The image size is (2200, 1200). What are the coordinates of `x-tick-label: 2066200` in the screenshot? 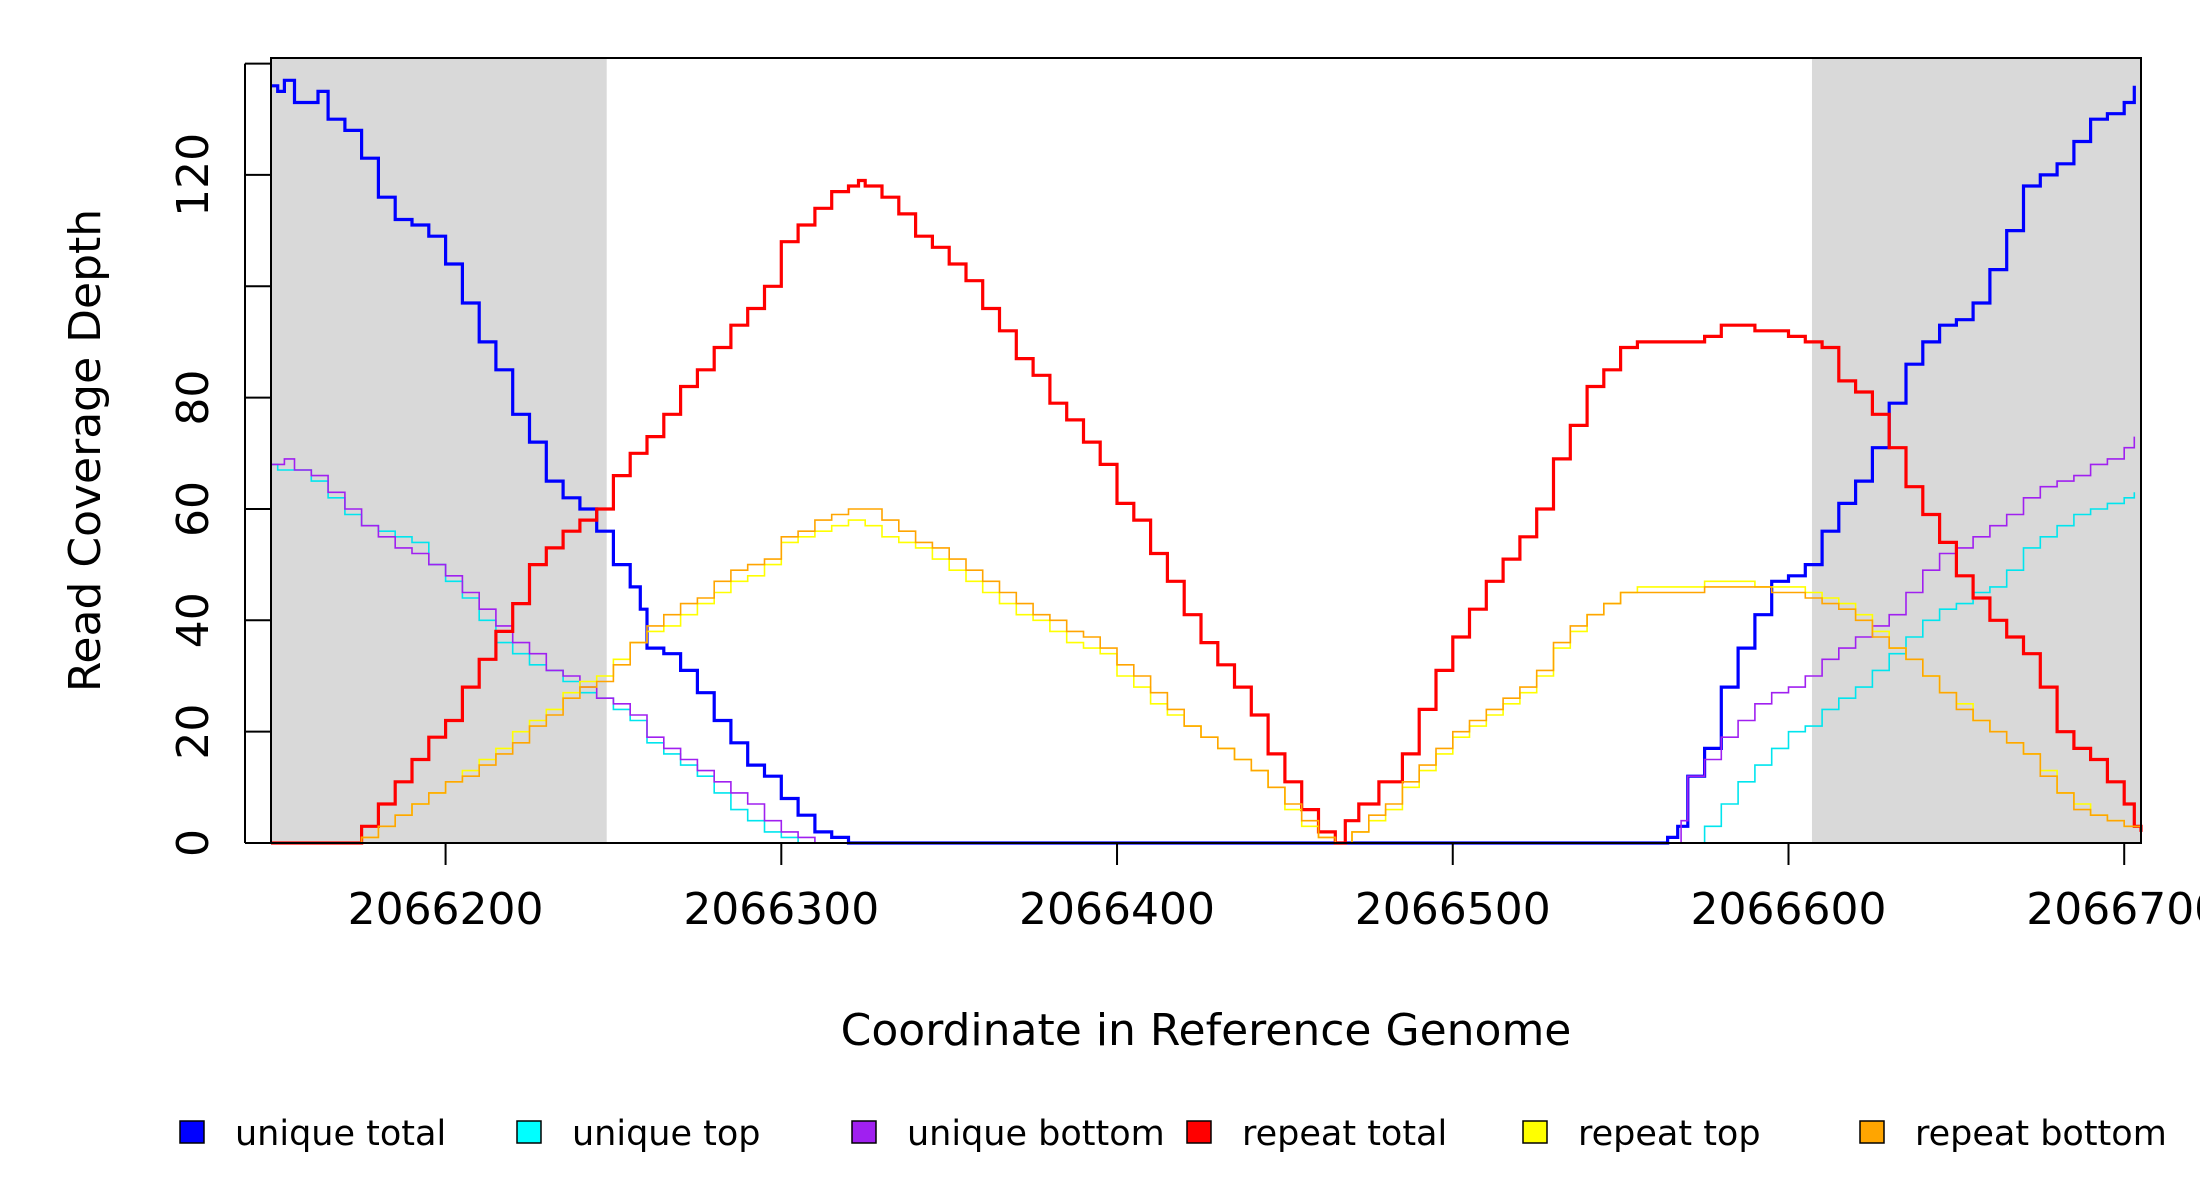 It's located at (446, 909).